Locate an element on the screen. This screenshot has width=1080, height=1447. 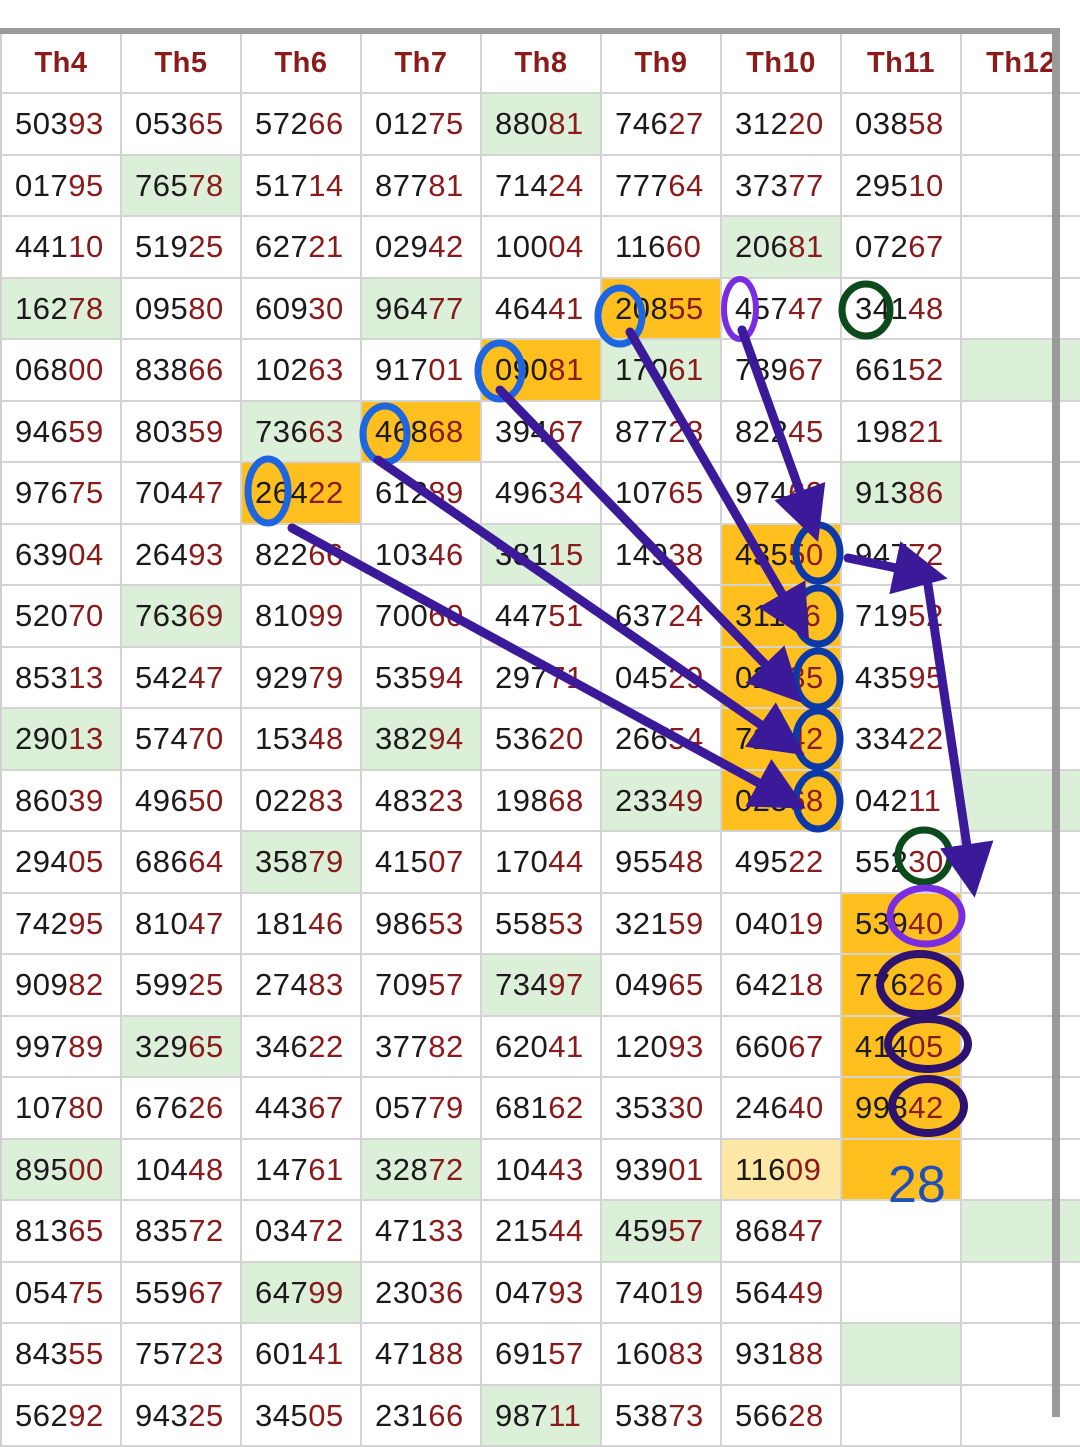
cell-lead-digits: 612 is located at coordinates (401, 492).